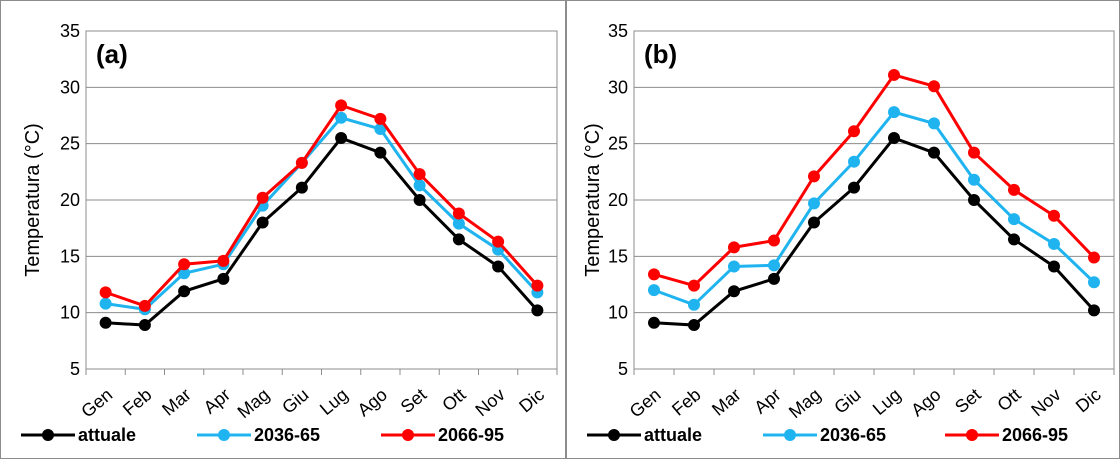 The width and height of the screenshot is (1120, 459). I want to click on y-tick-label: 35, so click(70, 31).